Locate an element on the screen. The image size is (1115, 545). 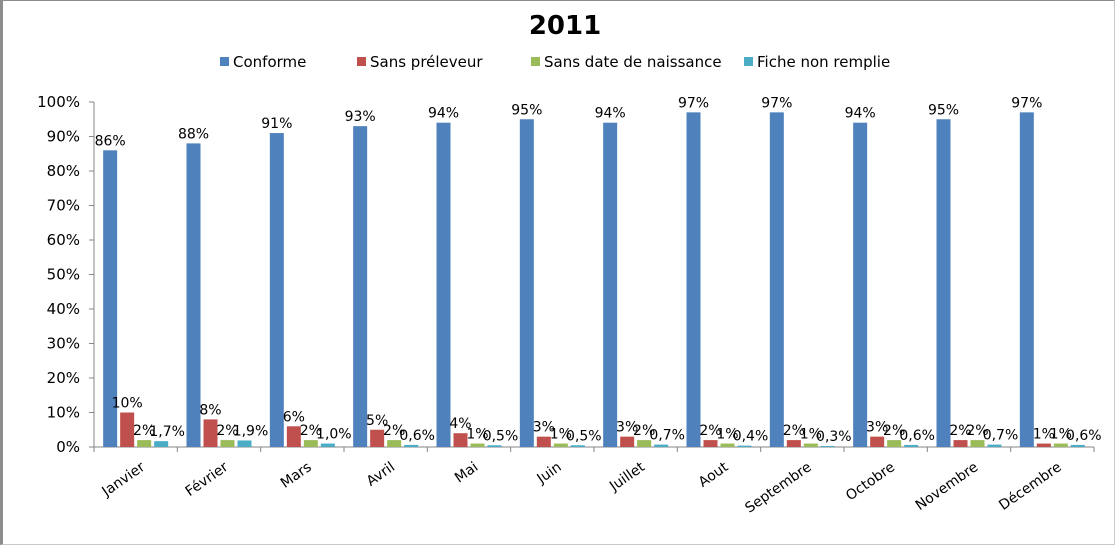
data-label-sans-date-de-naissance-septembre: 1% is located at coordinates (811, 435).